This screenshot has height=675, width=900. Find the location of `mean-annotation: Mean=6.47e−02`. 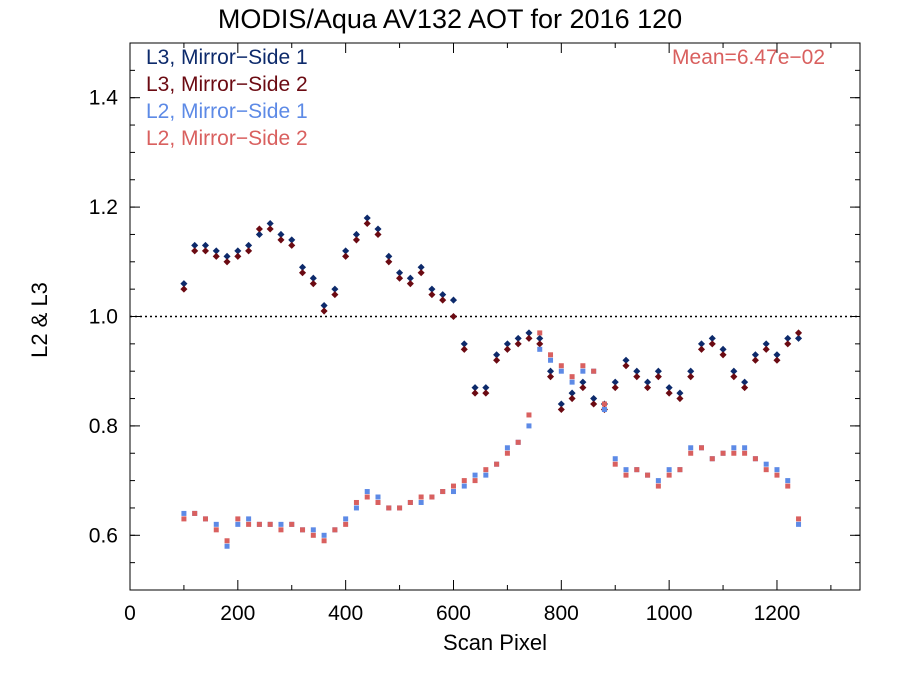

mean-annotation: Mean=6.47e−02 is located at coordinates (748, 57).